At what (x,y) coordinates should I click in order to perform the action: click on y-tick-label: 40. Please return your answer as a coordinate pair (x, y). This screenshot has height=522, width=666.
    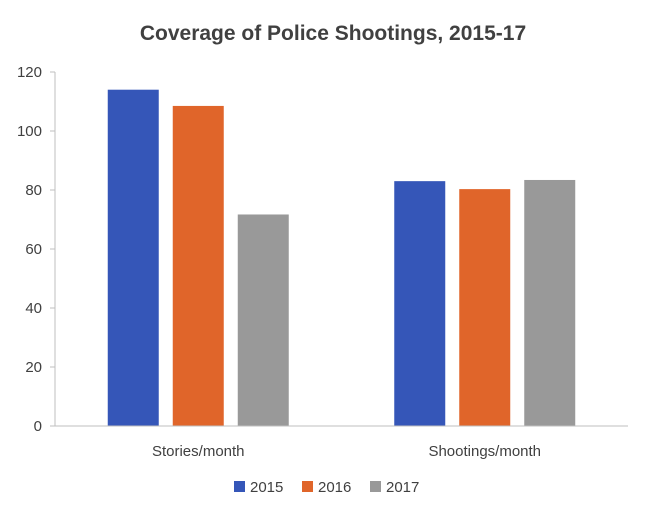
    Looking at the image, I should click on (33, 308).